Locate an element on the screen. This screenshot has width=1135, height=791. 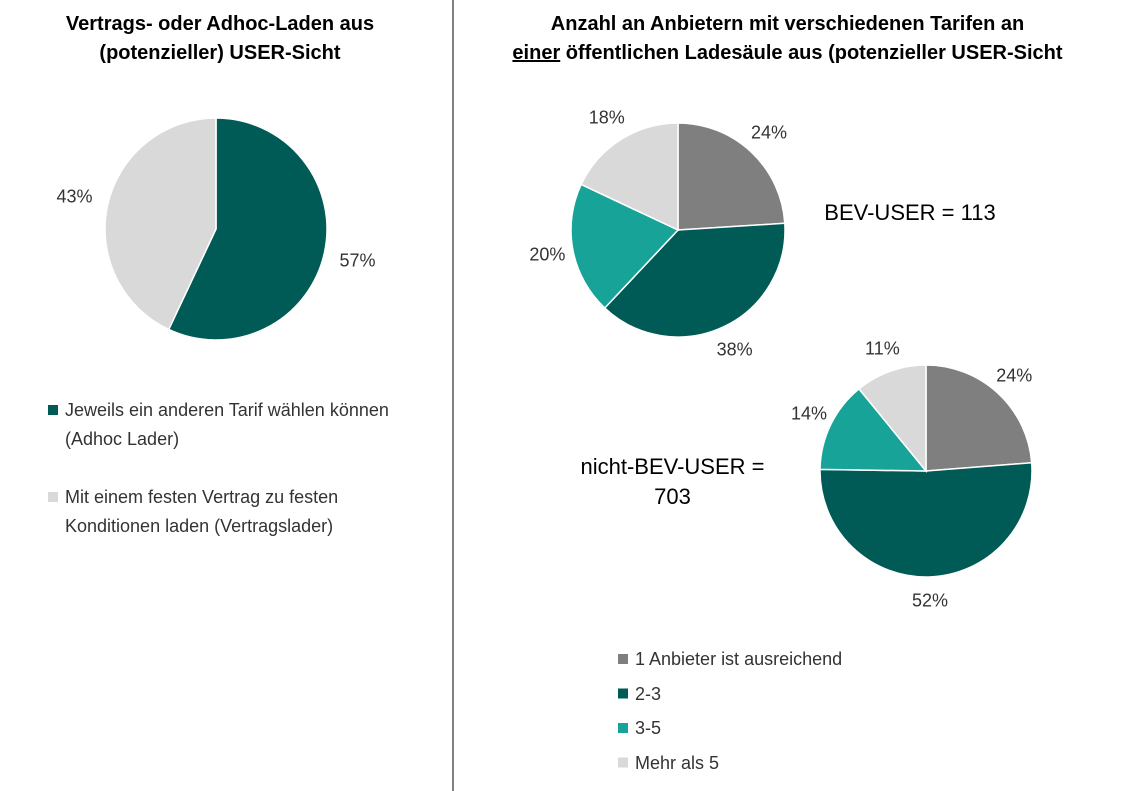
data-label: 43% is located at coordinates (74, 196).